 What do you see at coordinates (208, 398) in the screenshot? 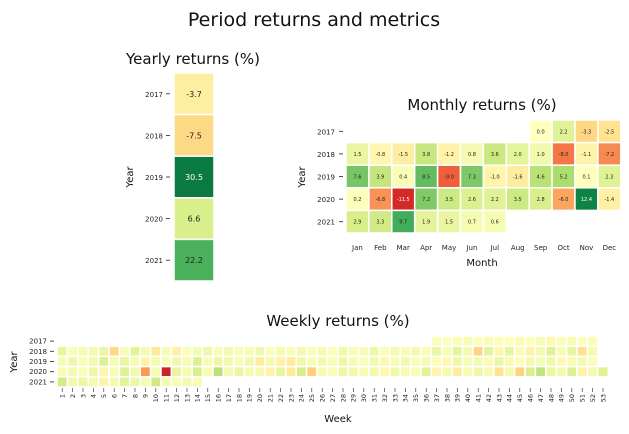
I see `weekly-week-tick: 15` at bounding box center [208, 398].